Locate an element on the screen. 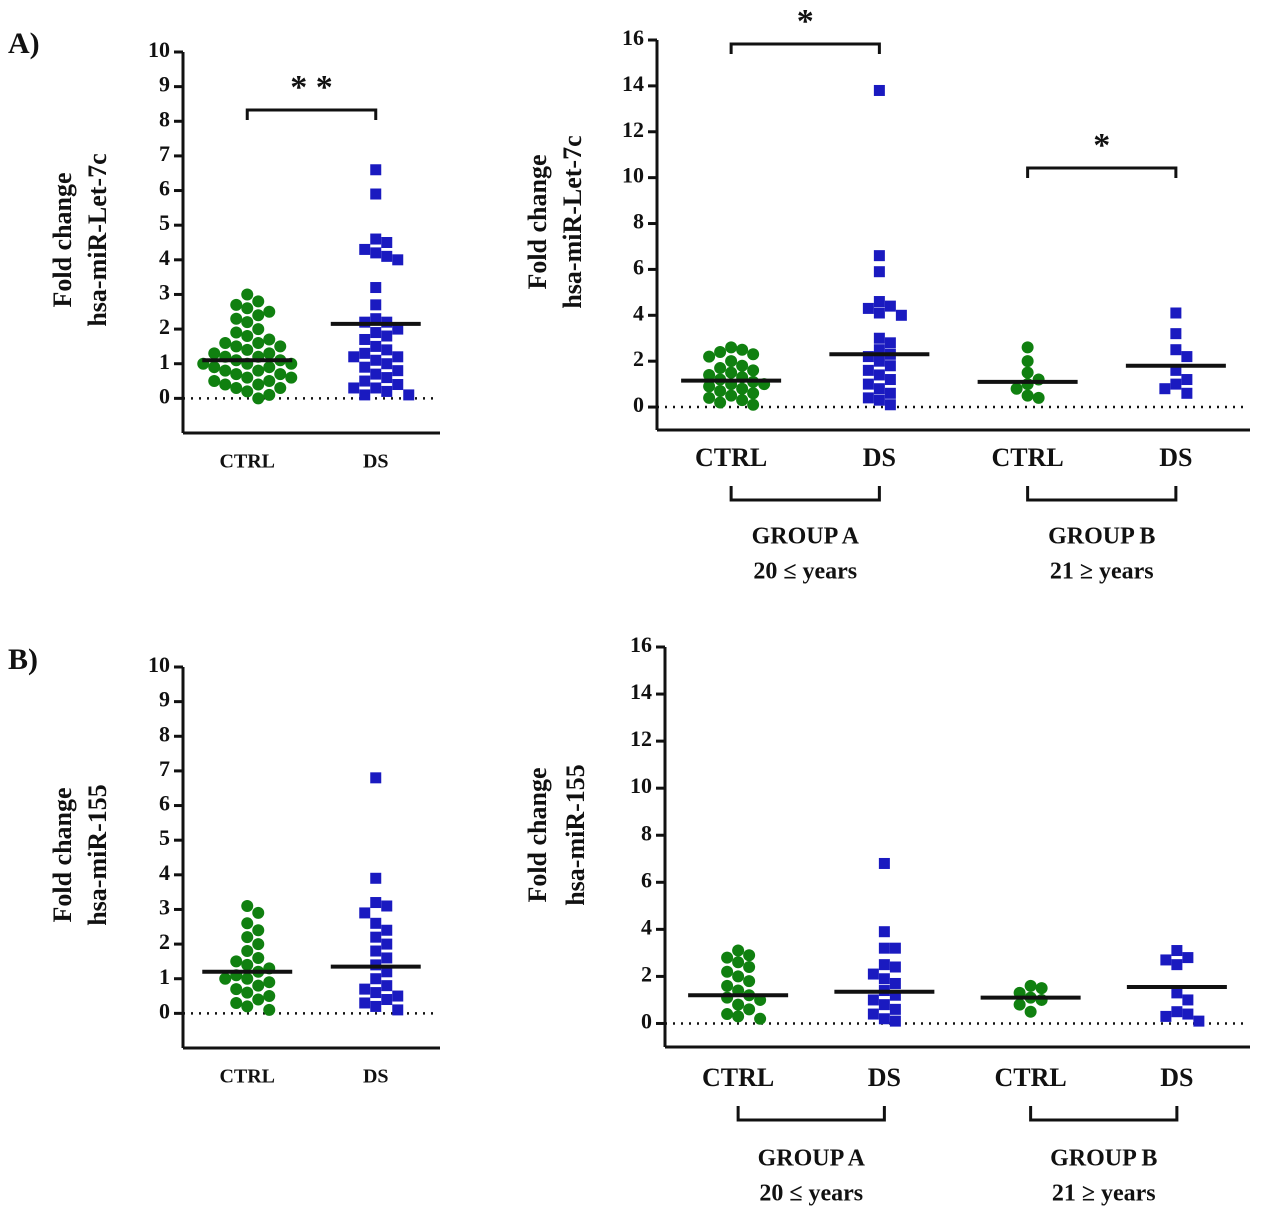 Image resolution: width=1280 pixels, height=1217 pixels. y-tick-label: 0 is located at coordinates (646, 1021).